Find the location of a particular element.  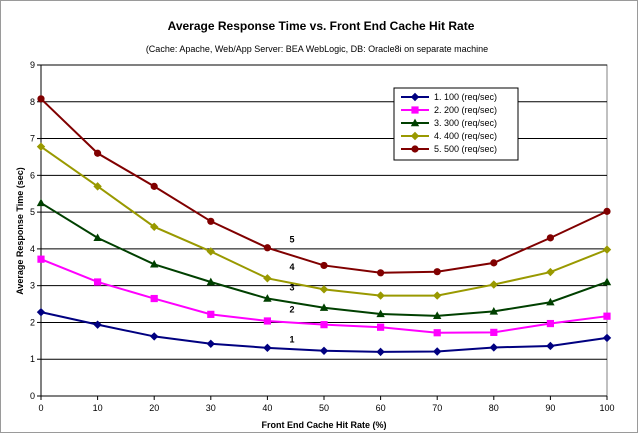

x-tick-label: 30 is located at coordinates (211, 408).